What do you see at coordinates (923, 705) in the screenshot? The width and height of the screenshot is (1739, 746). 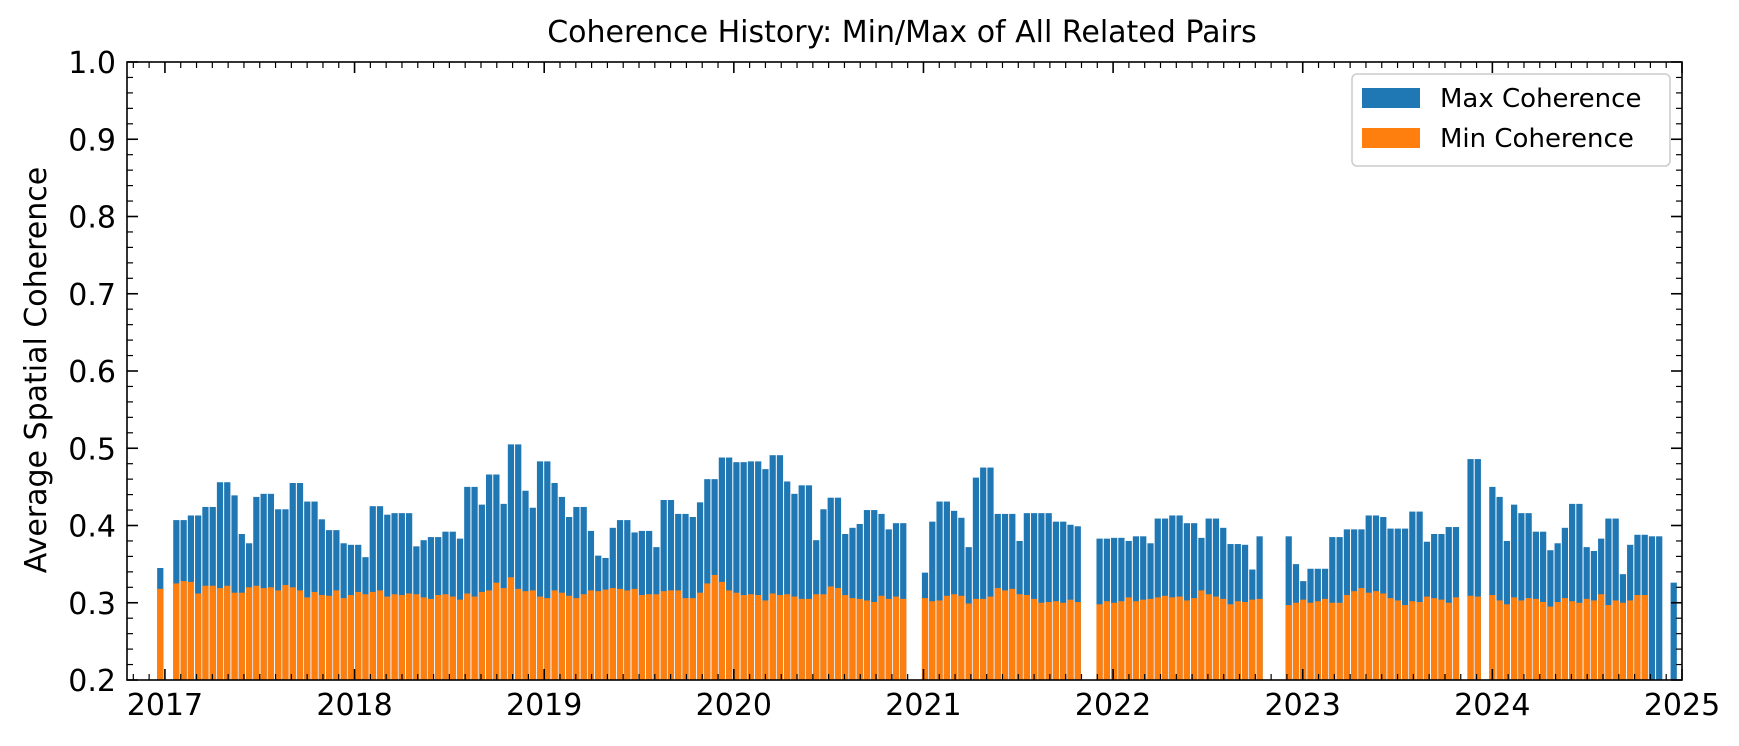 I see `x-tick-label-4: 2021` at bounding box center [923, 705].